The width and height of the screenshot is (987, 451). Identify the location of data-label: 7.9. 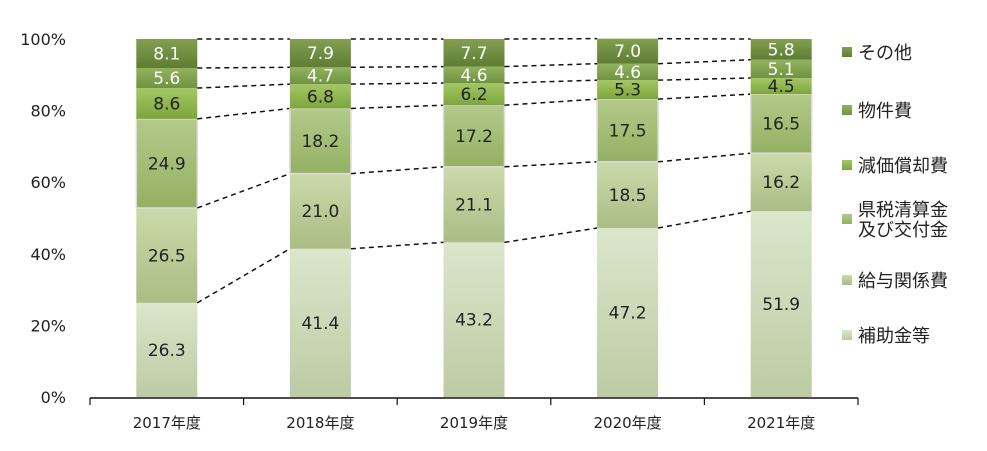
(320, 54).